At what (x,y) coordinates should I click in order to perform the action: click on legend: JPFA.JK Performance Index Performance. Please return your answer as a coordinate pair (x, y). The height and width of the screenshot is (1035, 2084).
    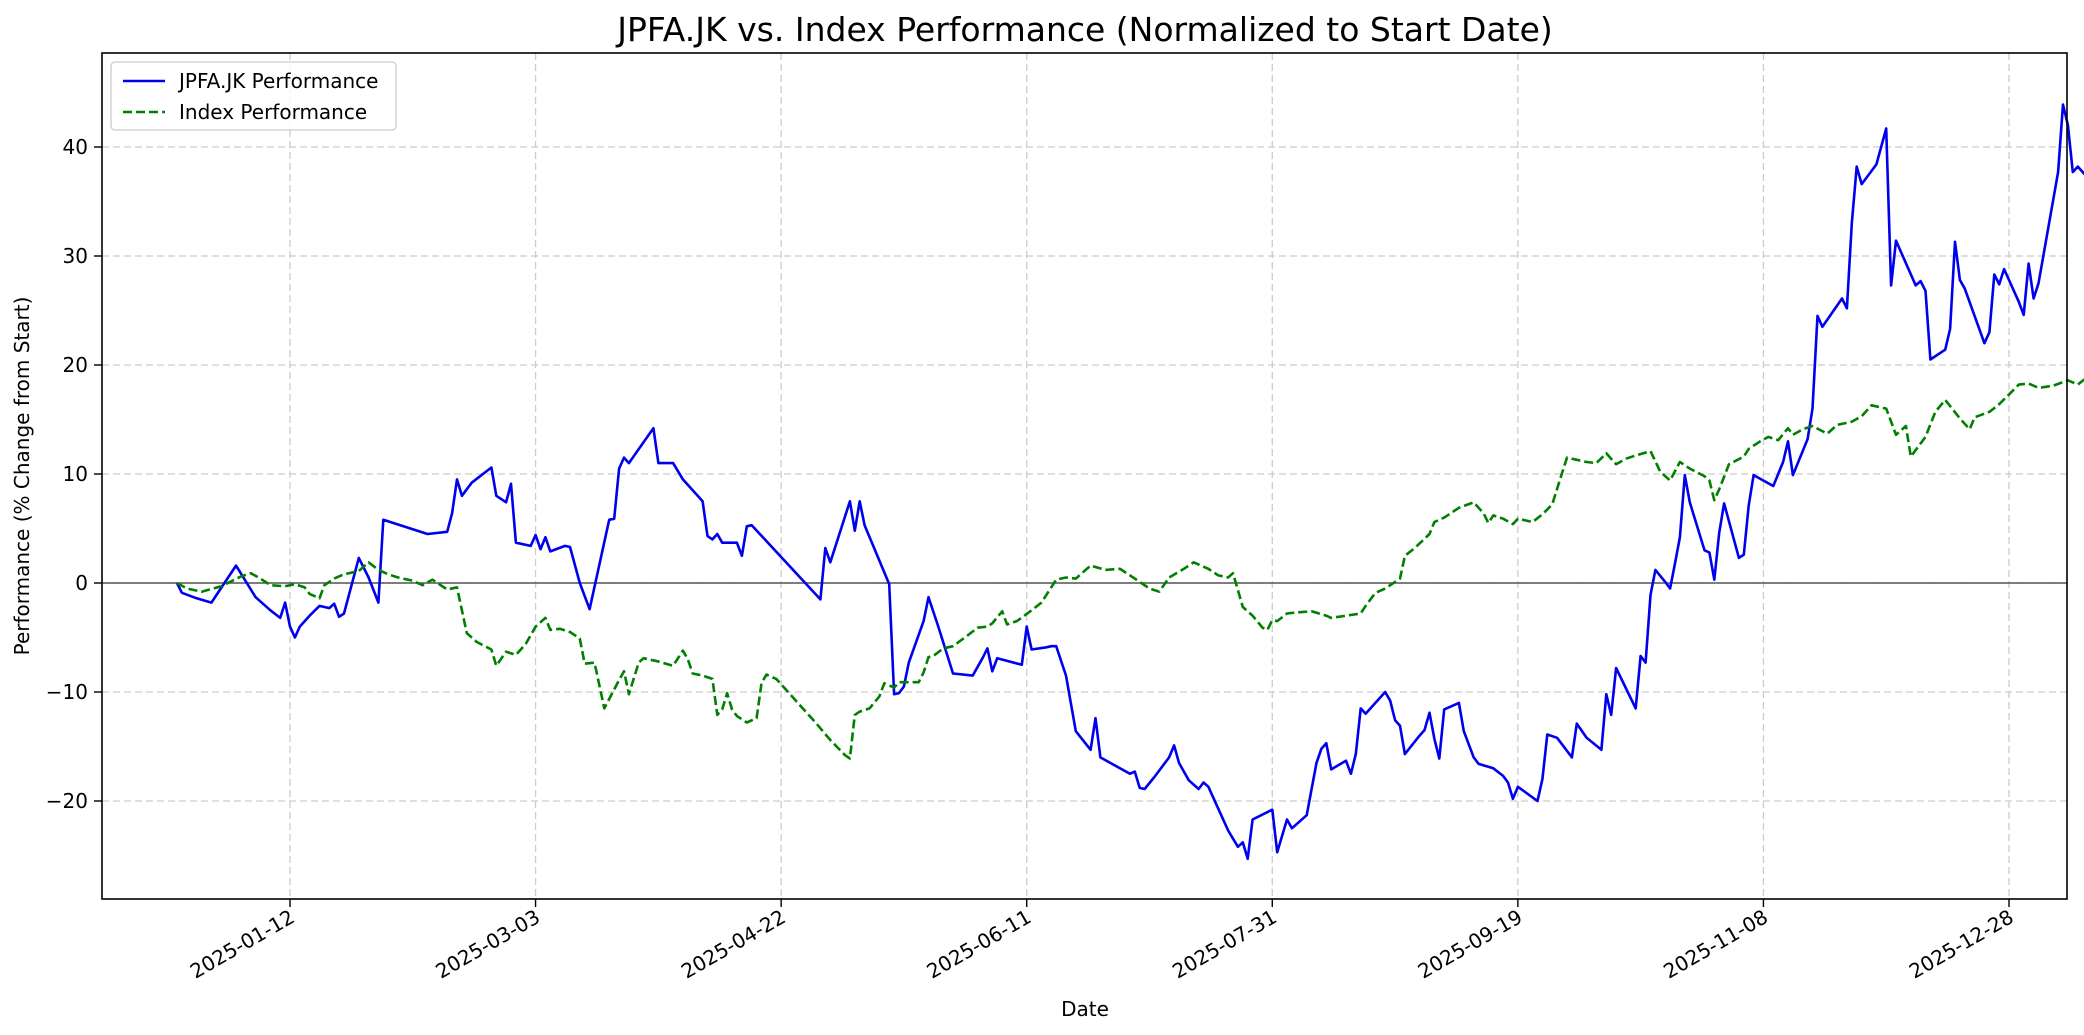
    Looking at the image, I should click on (253, 96).